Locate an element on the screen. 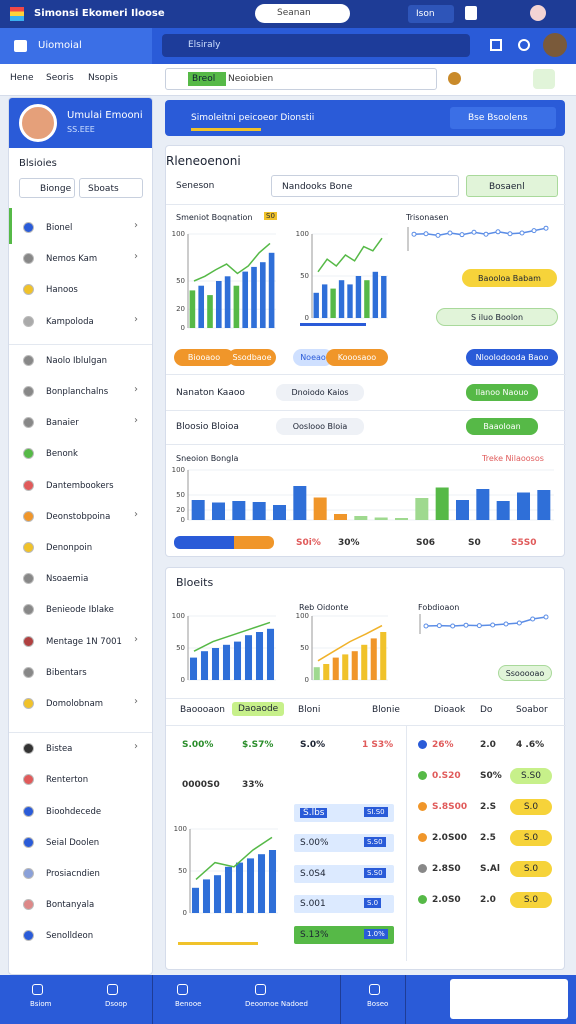 The width and height of the screenshot is (576, 1024). pill: Ssooooao is located at coordinates (525, 673).